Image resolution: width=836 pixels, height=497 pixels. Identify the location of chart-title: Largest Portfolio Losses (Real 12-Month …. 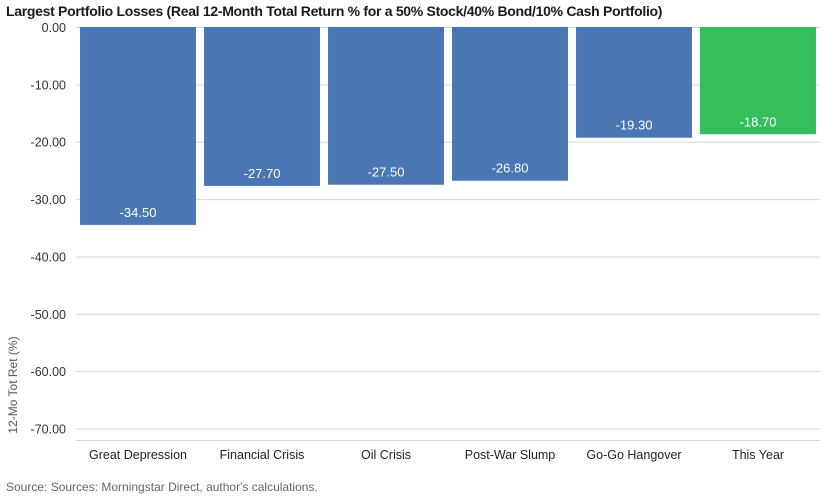
(334, 11).